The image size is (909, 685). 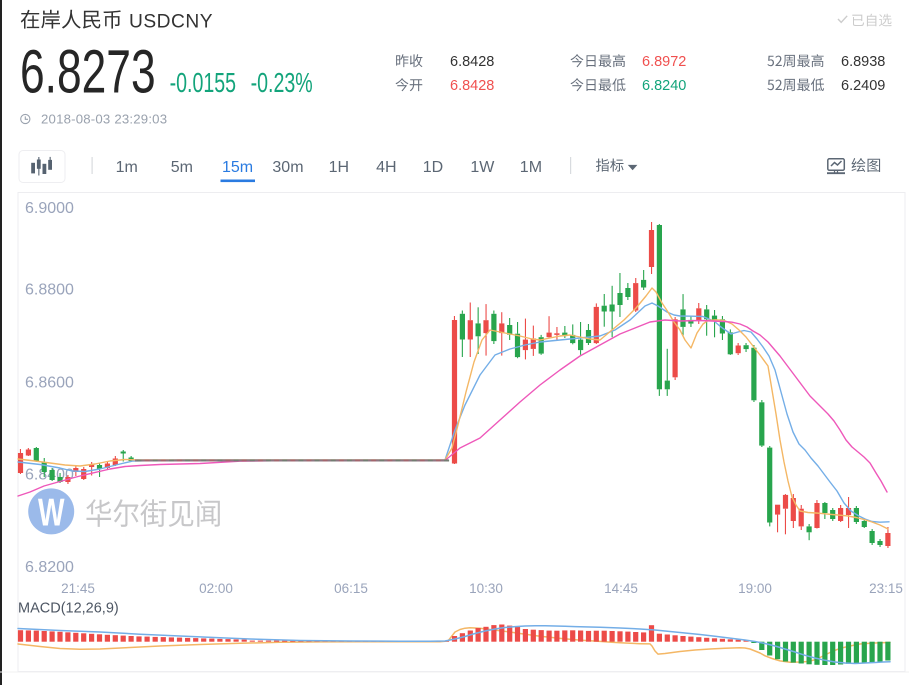 I want to click on svg-text: 6.8273, so click(x=88, y=72).